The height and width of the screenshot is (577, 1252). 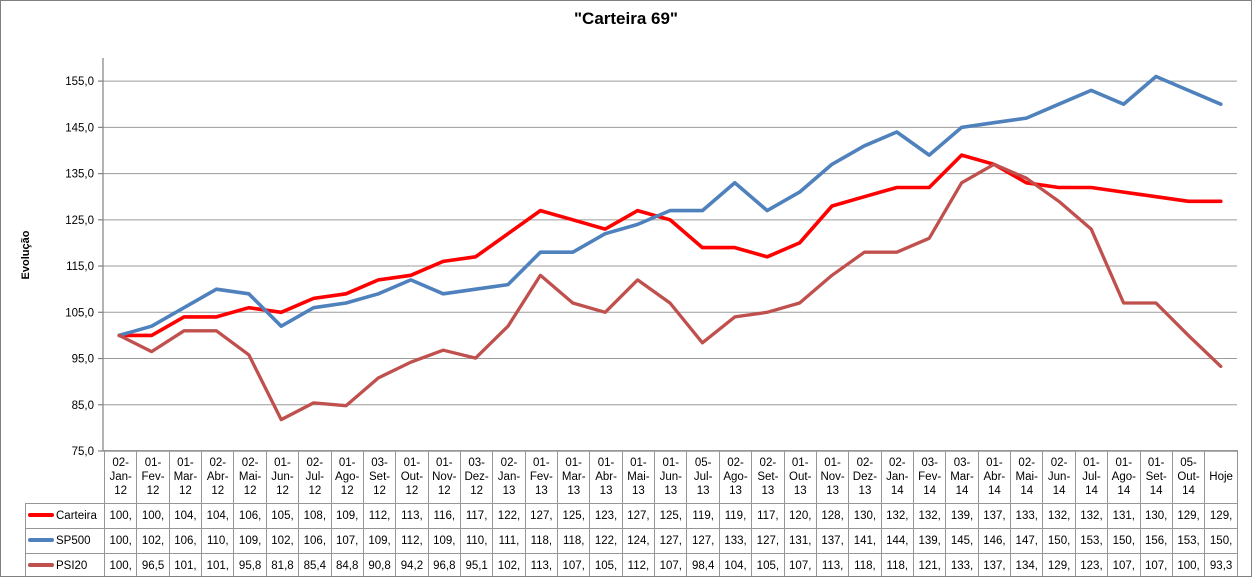 I want to click on value-cell: 125,, so click(x=574, y=516).